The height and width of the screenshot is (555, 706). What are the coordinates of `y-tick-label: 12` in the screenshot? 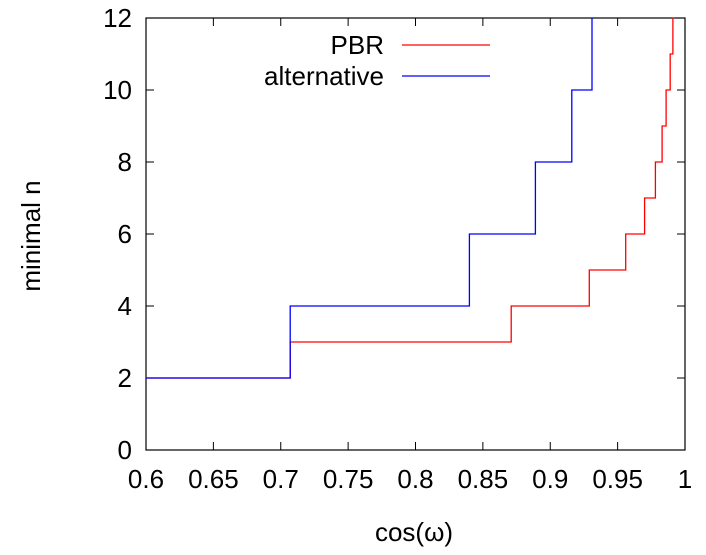 It's located at (117, 18).